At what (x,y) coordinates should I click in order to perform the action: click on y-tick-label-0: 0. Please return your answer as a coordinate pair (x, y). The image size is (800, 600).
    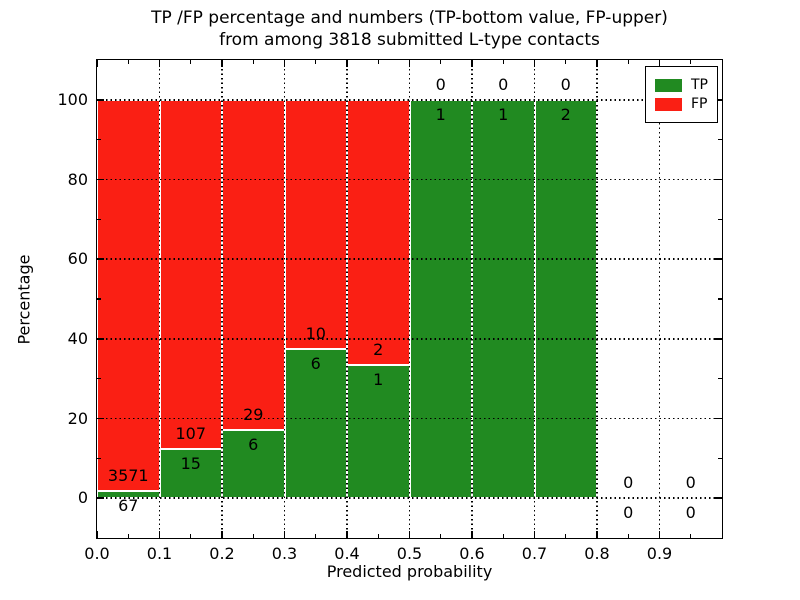
    Looking at the image, I should click on (82, 498).